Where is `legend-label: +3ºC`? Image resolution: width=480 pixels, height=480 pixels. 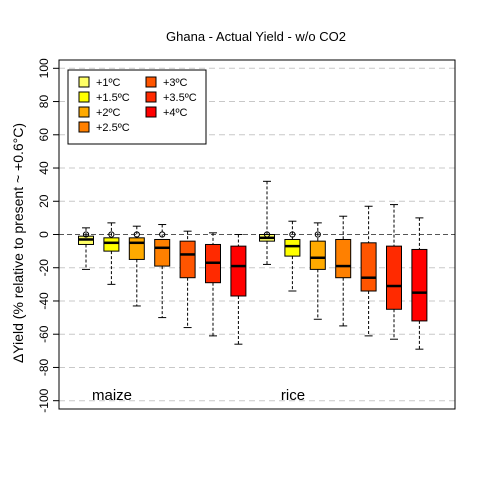
legend-label: +3ºC is located at coordinates (175, 83).